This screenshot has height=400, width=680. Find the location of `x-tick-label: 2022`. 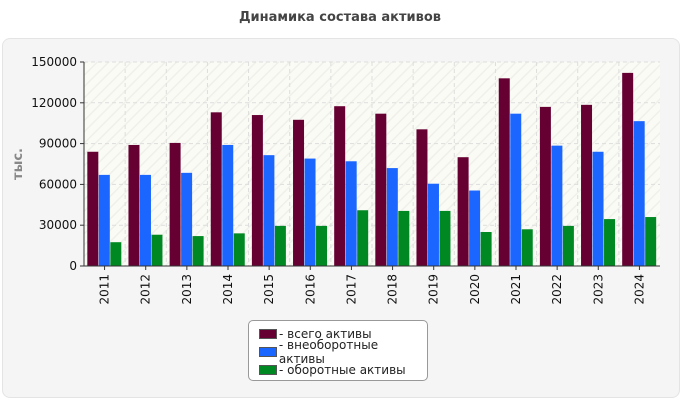

x-tick-label: 2022 is located at coordinates (557, 289).